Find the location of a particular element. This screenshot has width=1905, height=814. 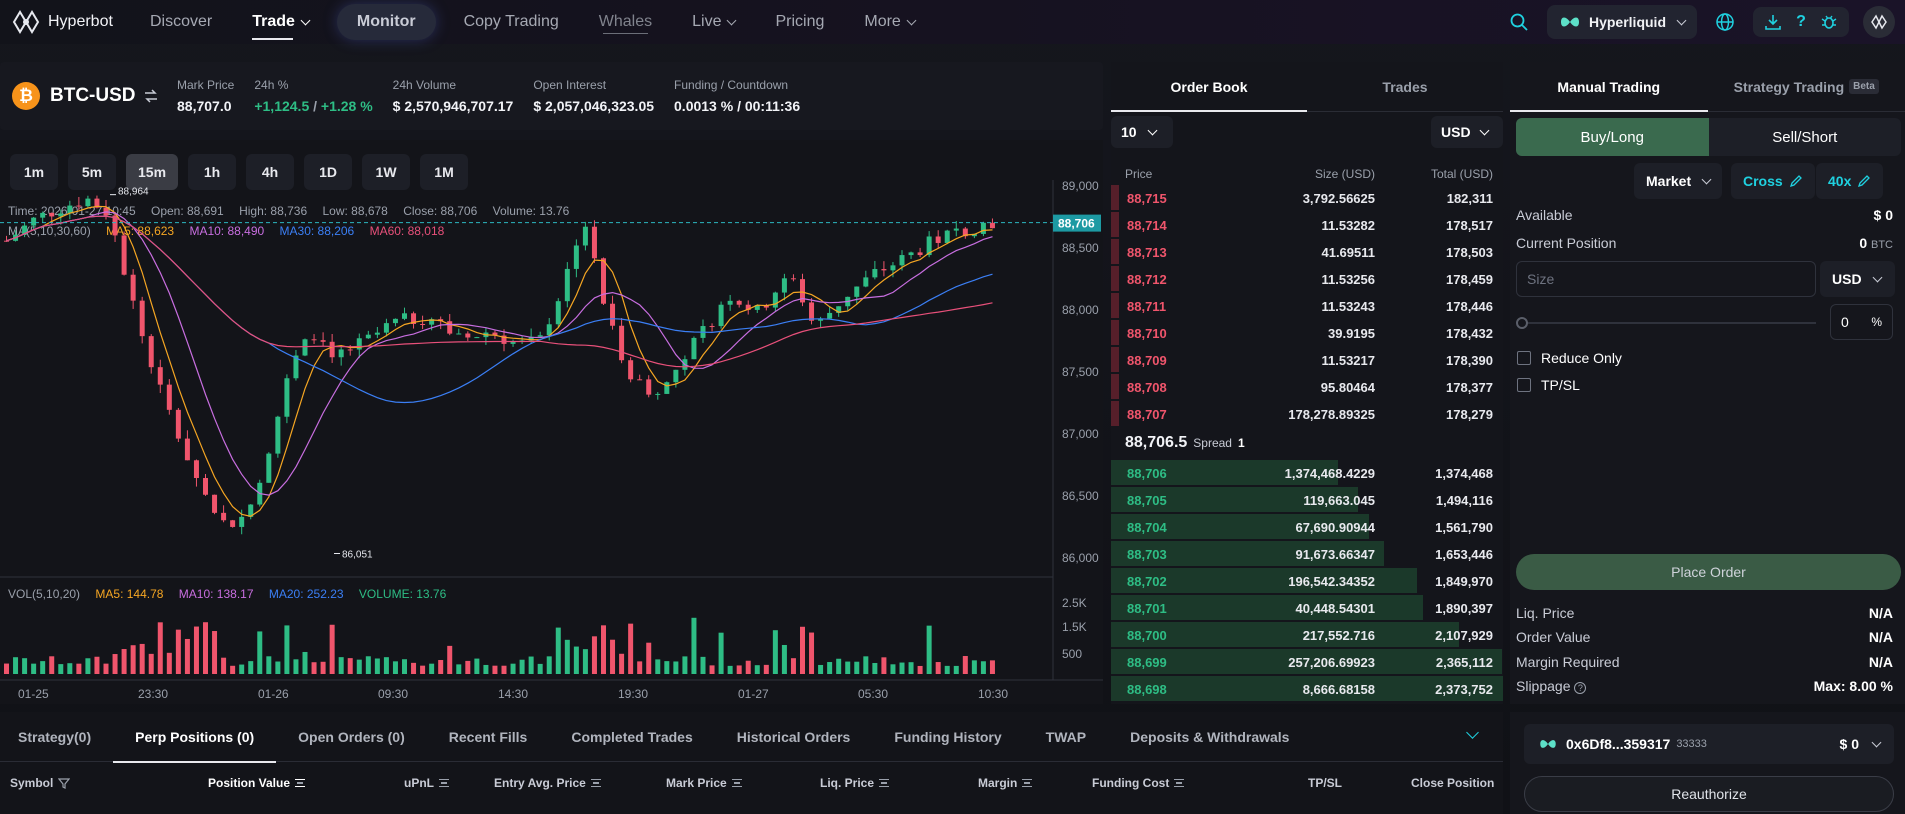

tab-strategy-trading: Strategy Trading Beta is located at coordinates (1806, 86).